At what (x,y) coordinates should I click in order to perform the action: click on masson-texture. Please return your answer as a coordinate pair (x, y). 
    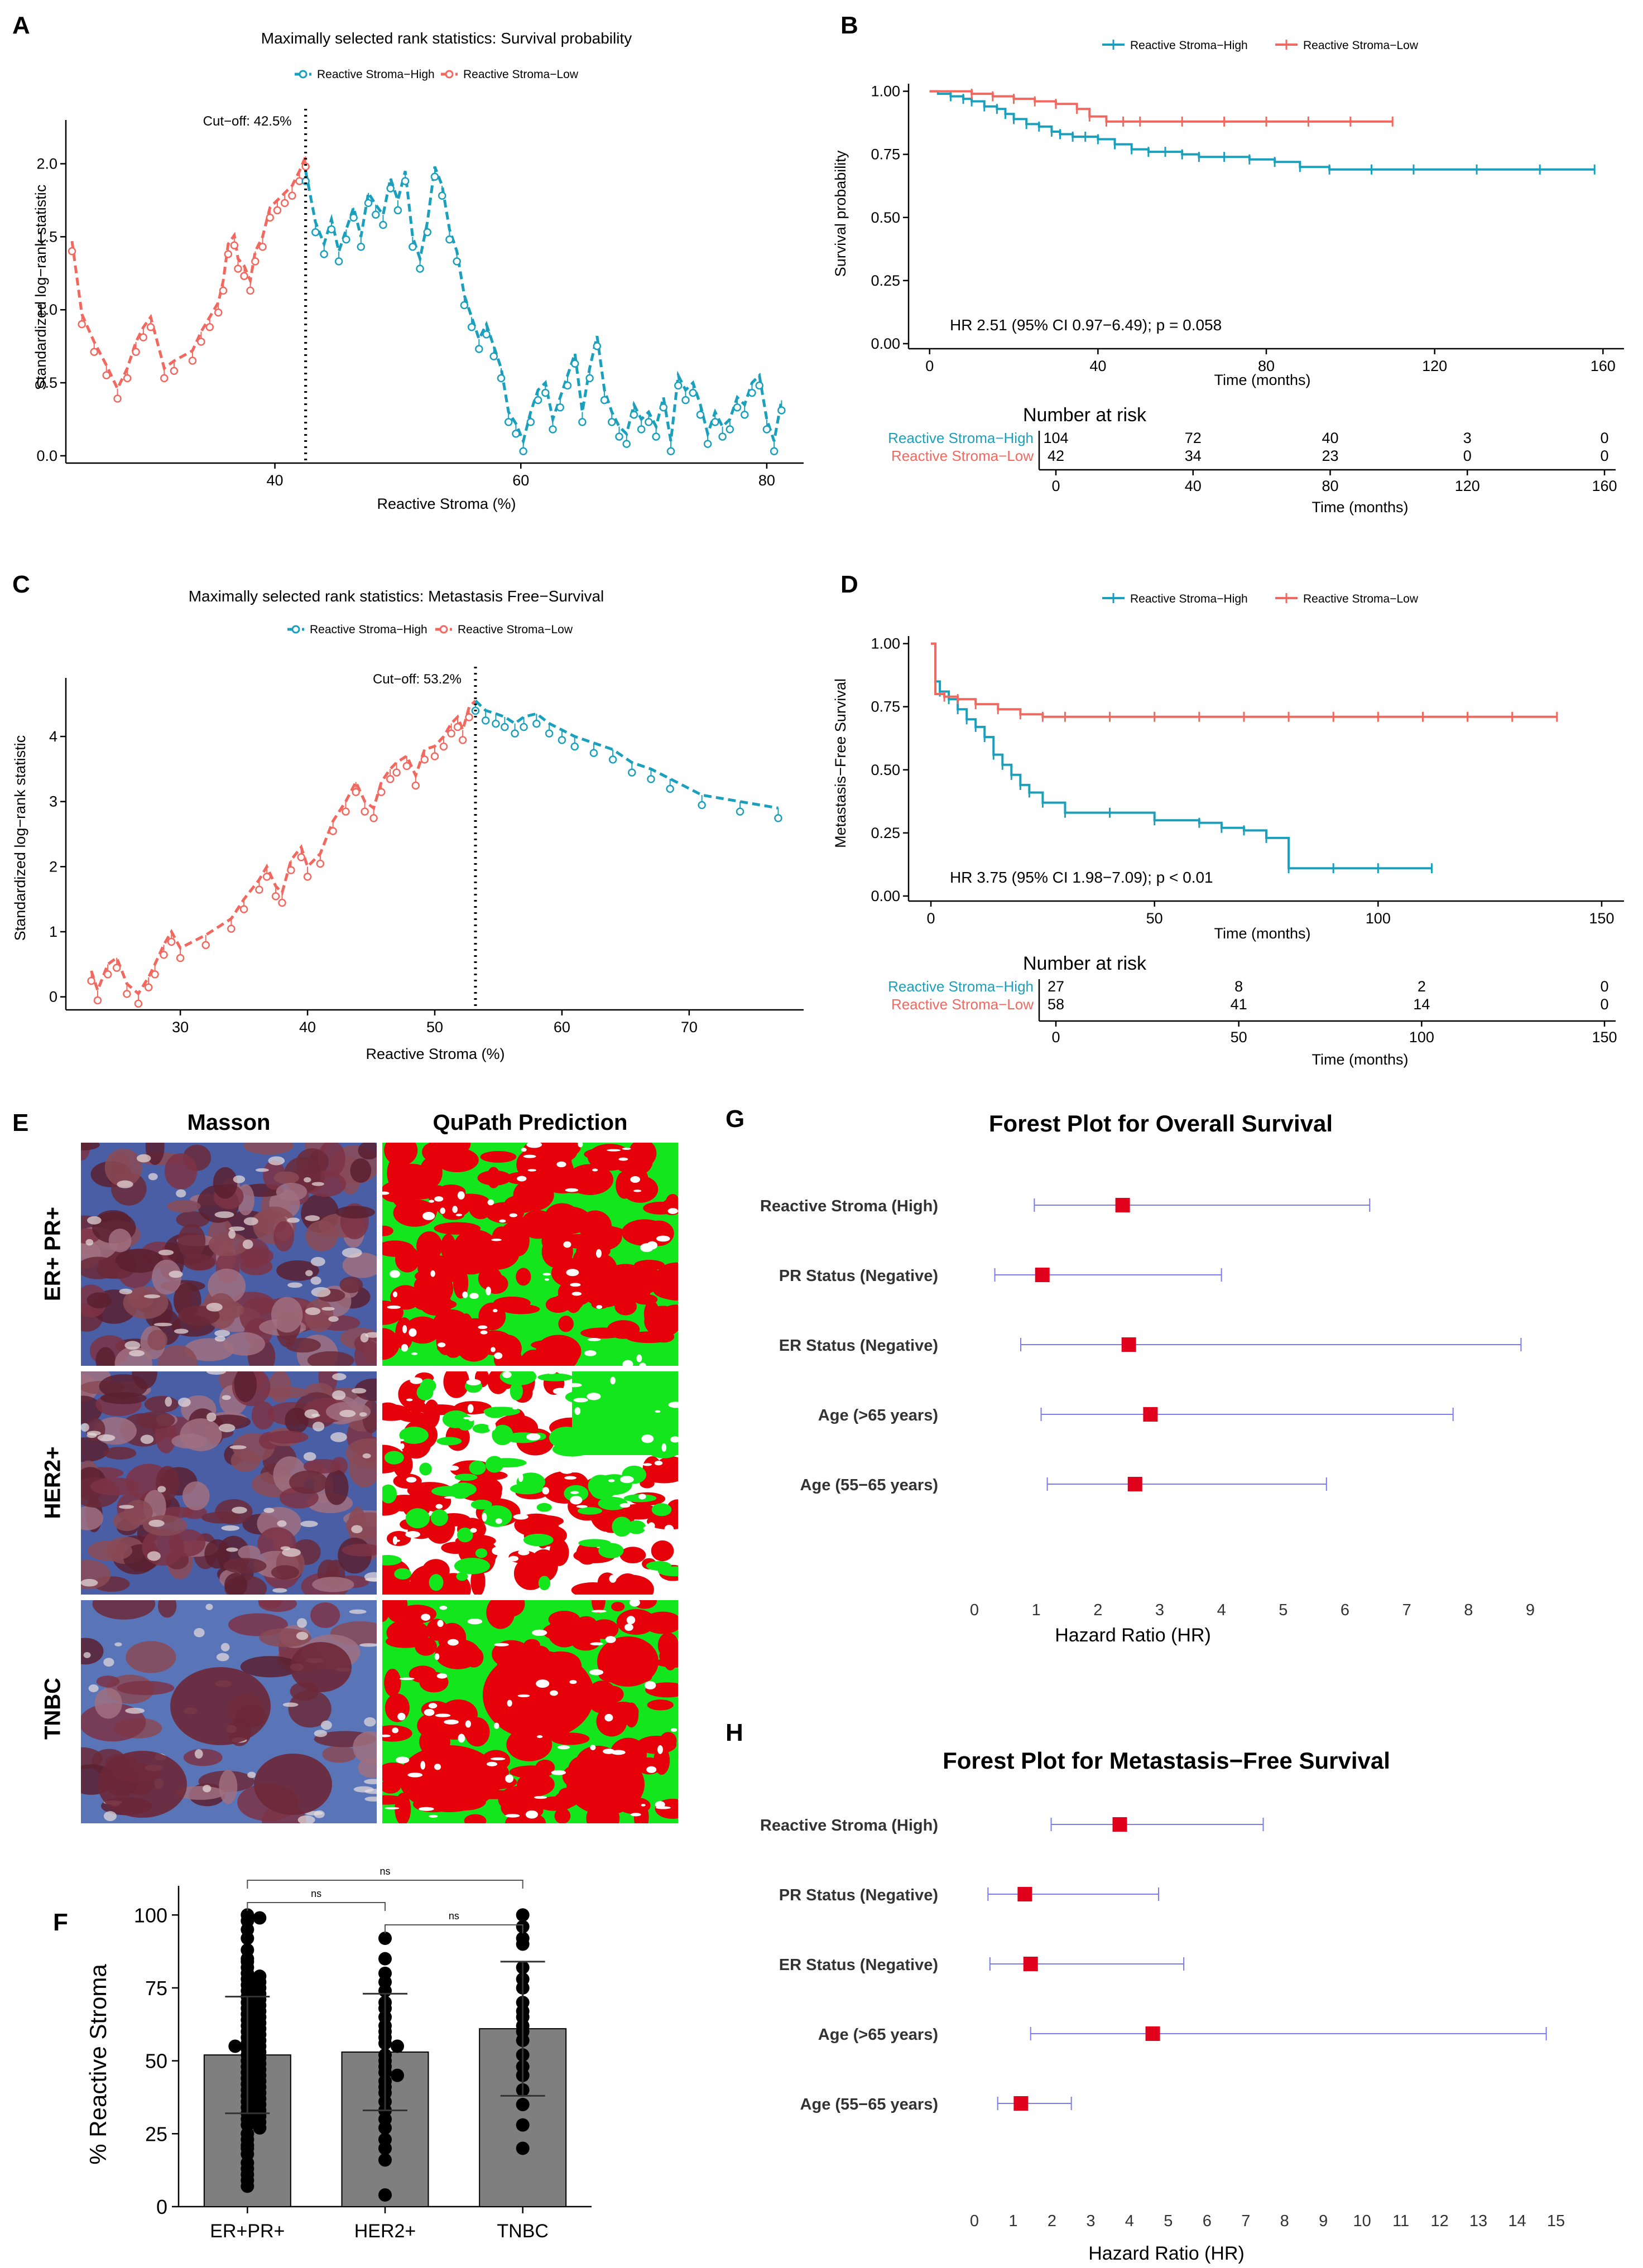
    Looking at the image, I should click on (229, 1254).